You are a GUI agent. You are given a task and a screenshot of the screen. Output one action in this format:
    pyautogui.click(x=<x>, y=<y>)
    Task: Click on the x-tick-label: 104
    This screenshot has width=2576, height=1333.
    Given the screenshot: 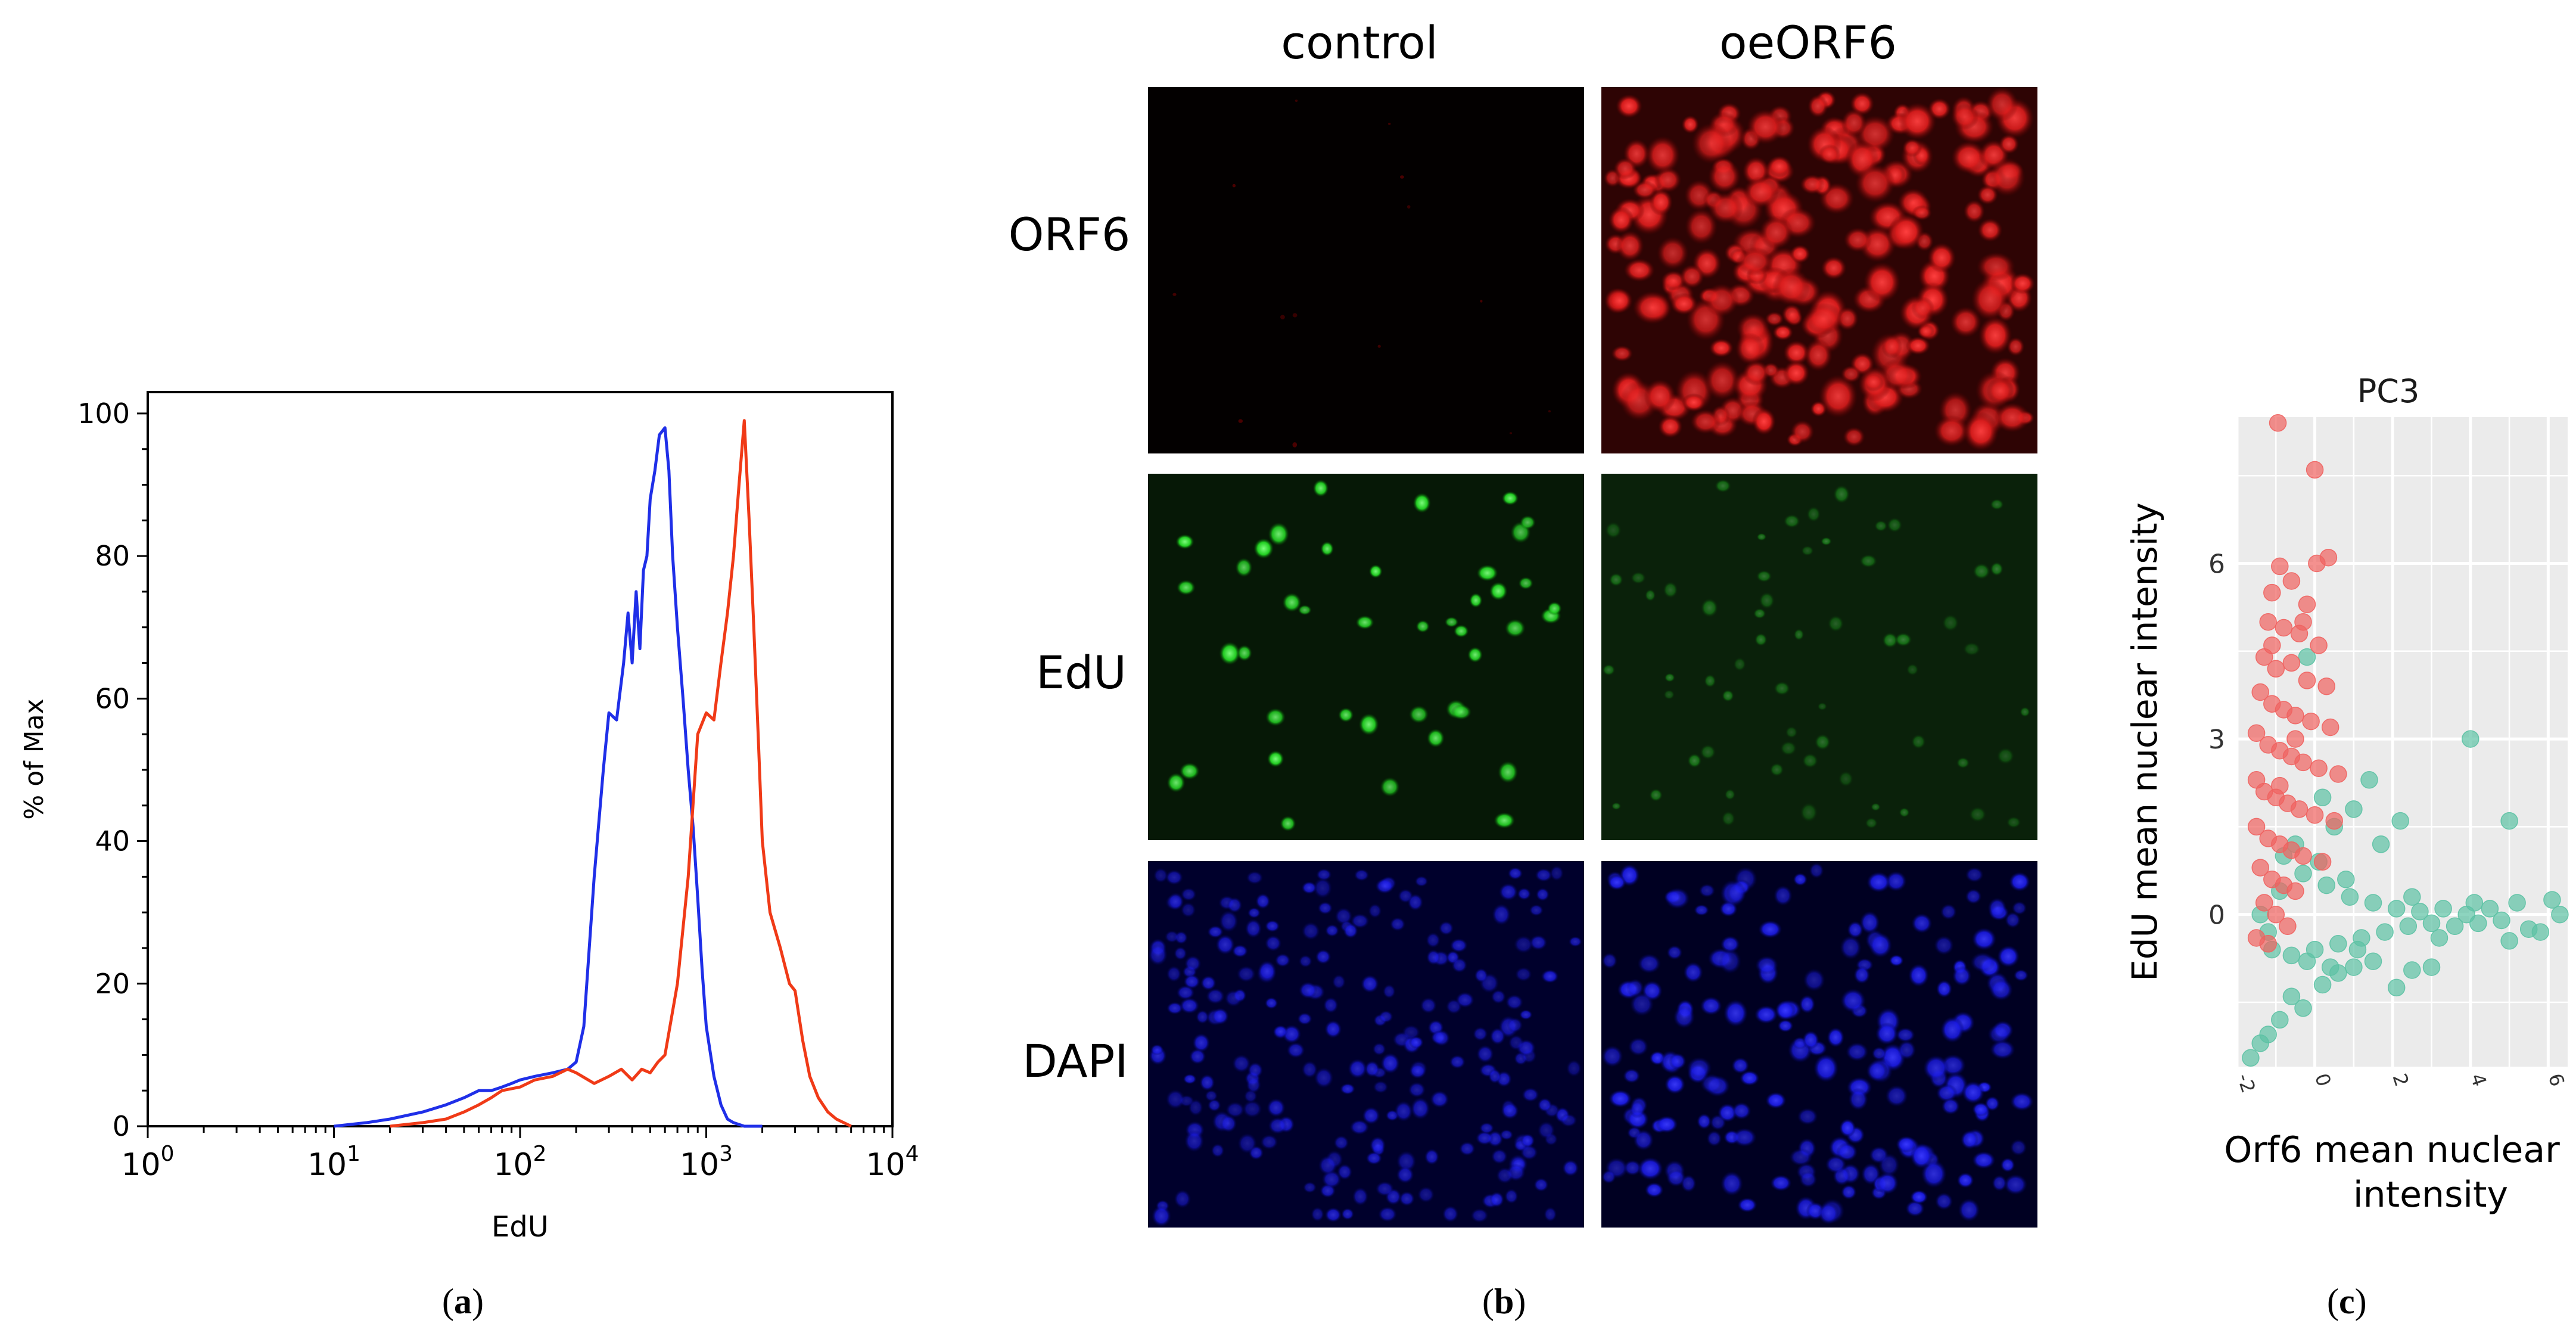 What is the action you would take?
    pyautogui.click(x=892, y=1162)
    